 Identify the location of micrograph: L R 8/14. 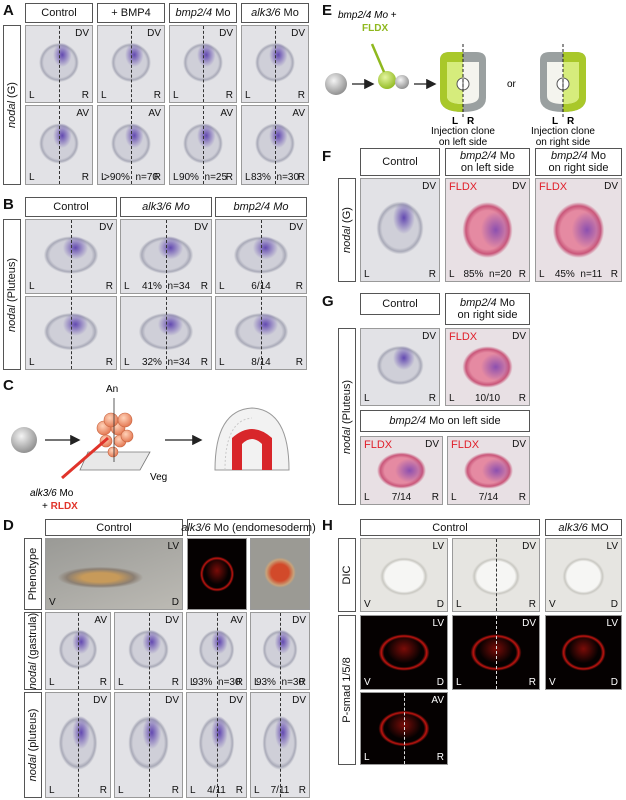
(261, 333).